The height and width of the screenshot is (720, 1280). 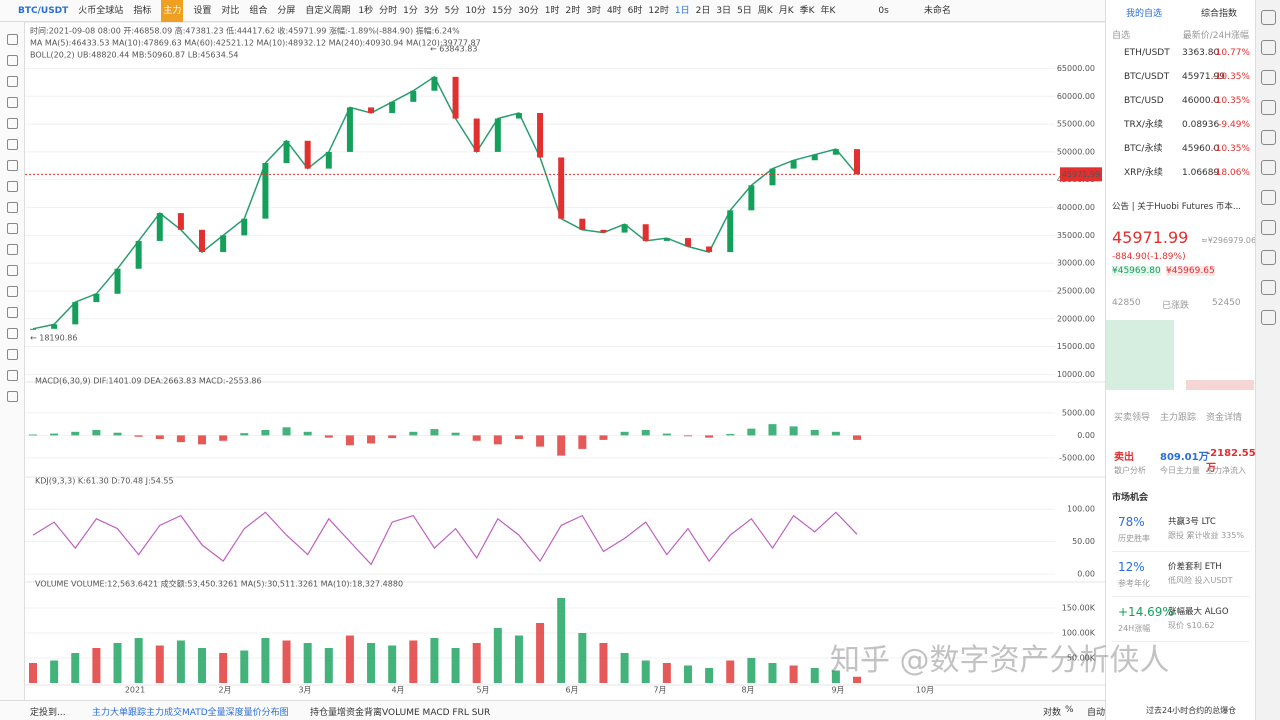 What do you see at coordinates (1069, 710) in the screenshot?
I see `axis-option: %` at bounding box center [1069, 710].